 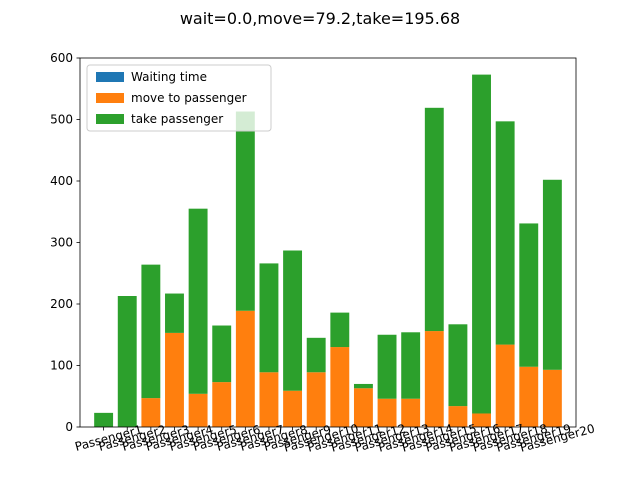 I want to click on y-tick-label: 200, so click(x=61, y=304).